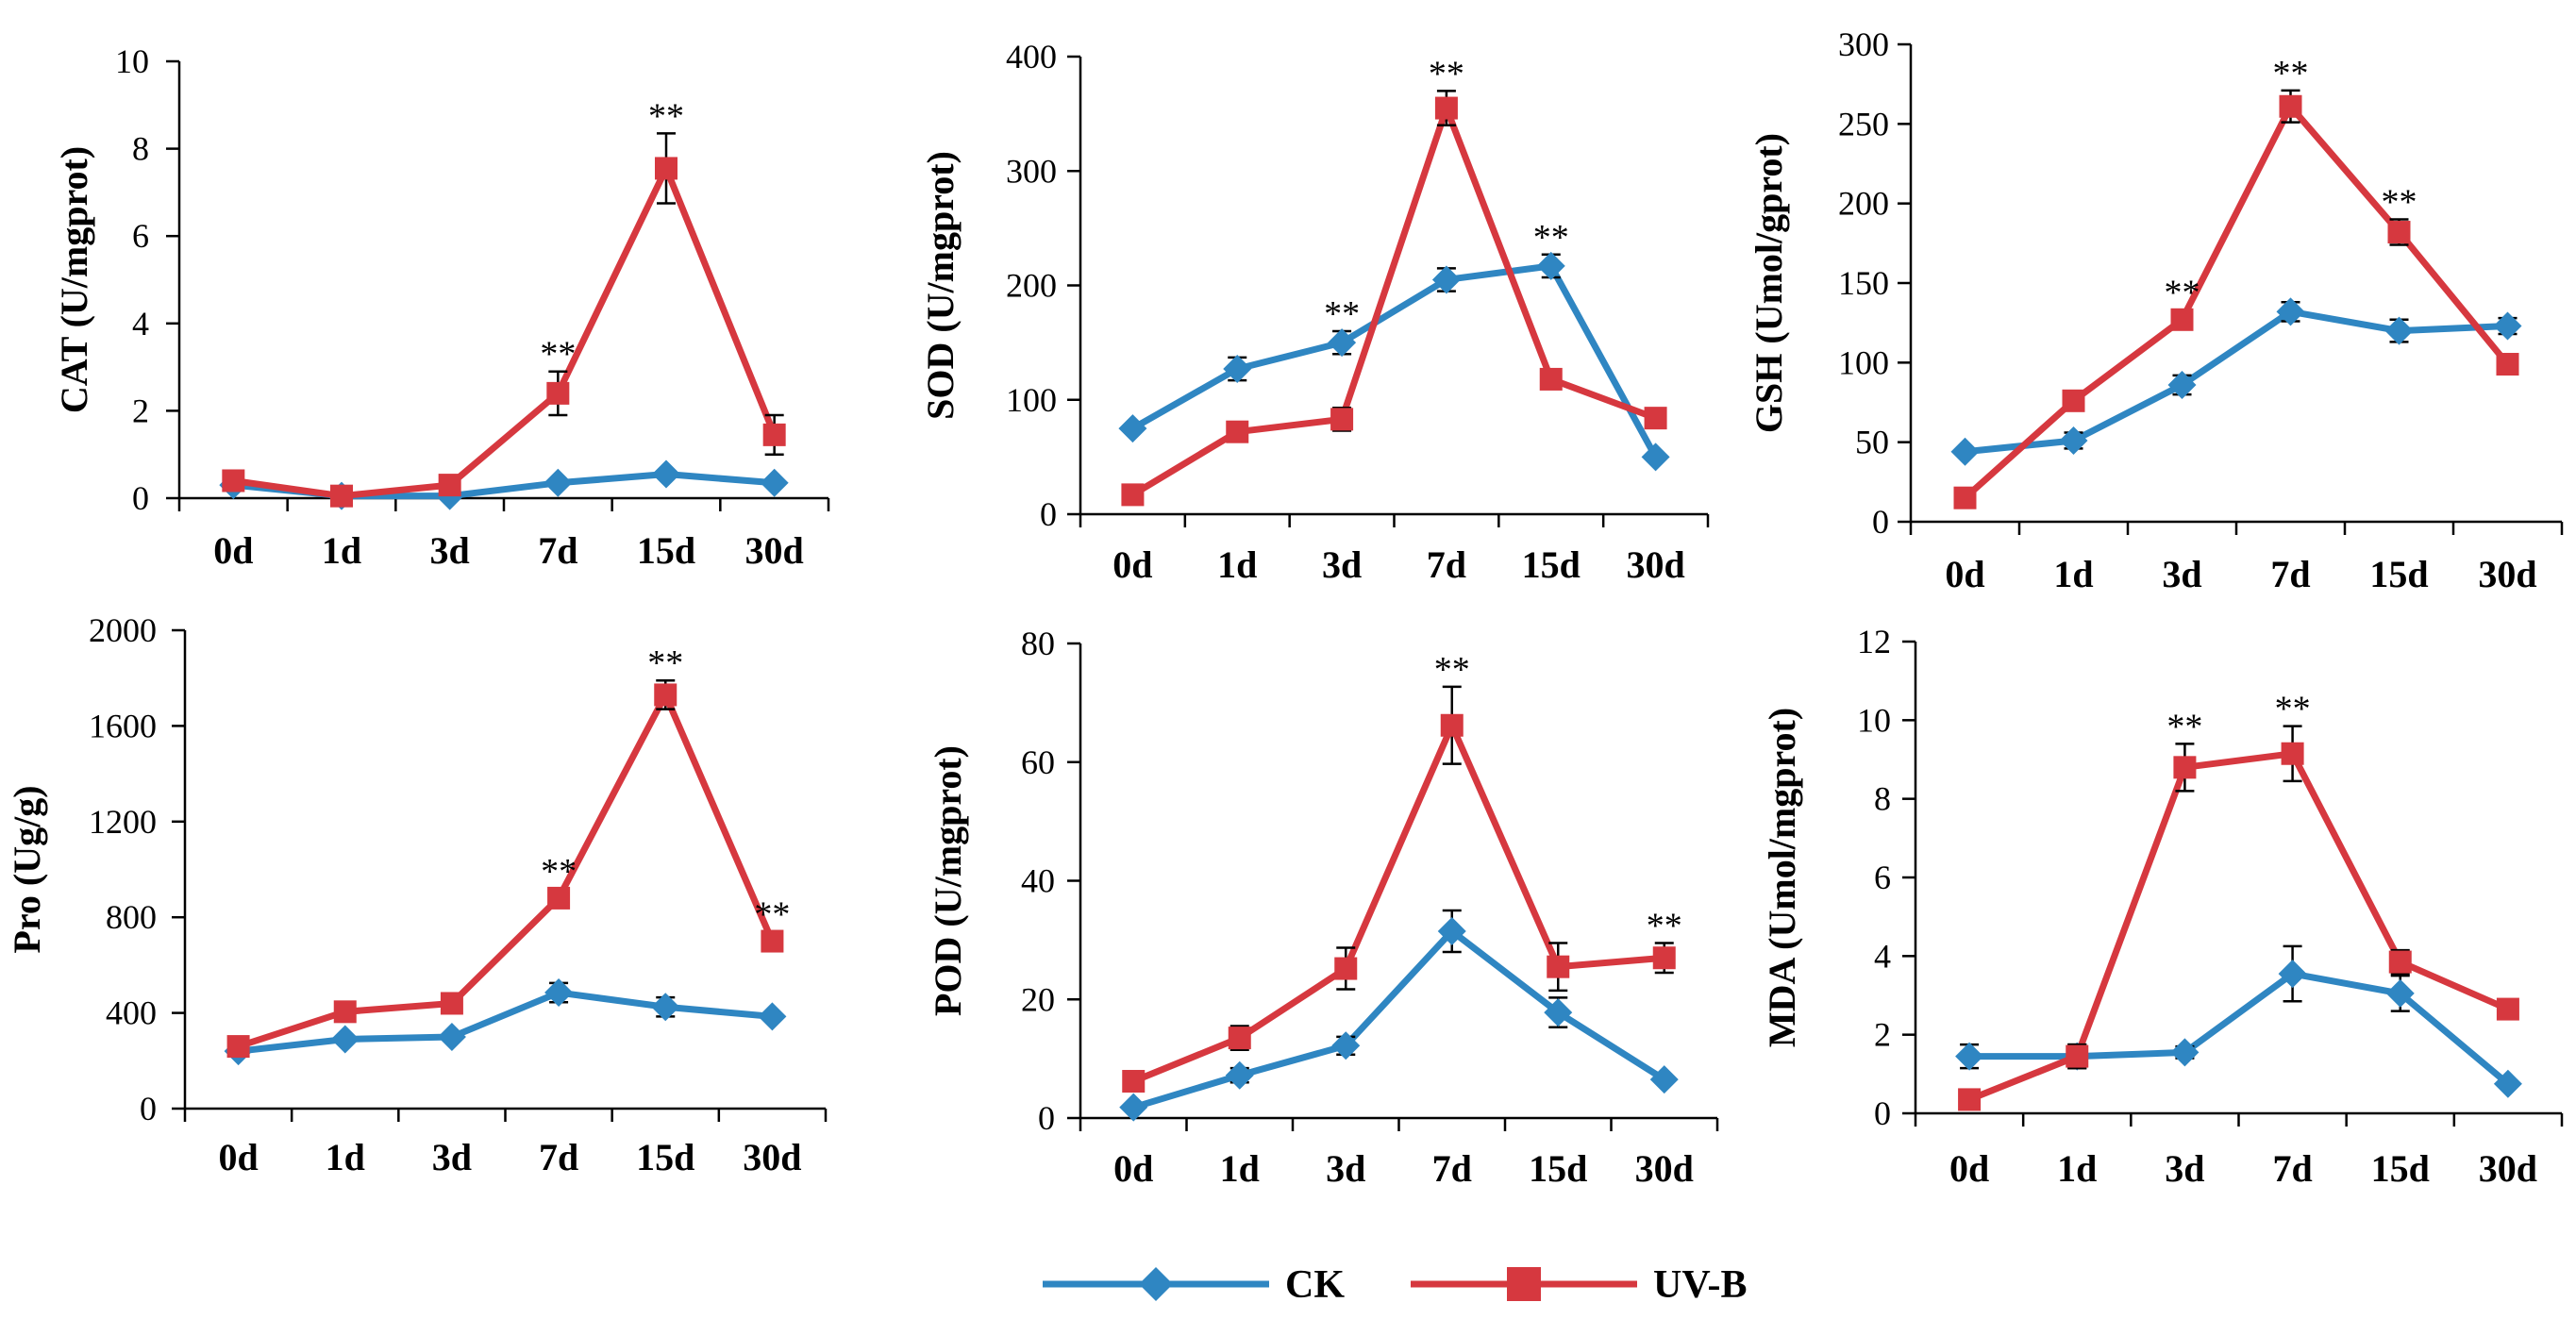 The height and width of the screenshot is (1319, 2576). I want to click on y-tick-label: 200, so click(1031, 286).